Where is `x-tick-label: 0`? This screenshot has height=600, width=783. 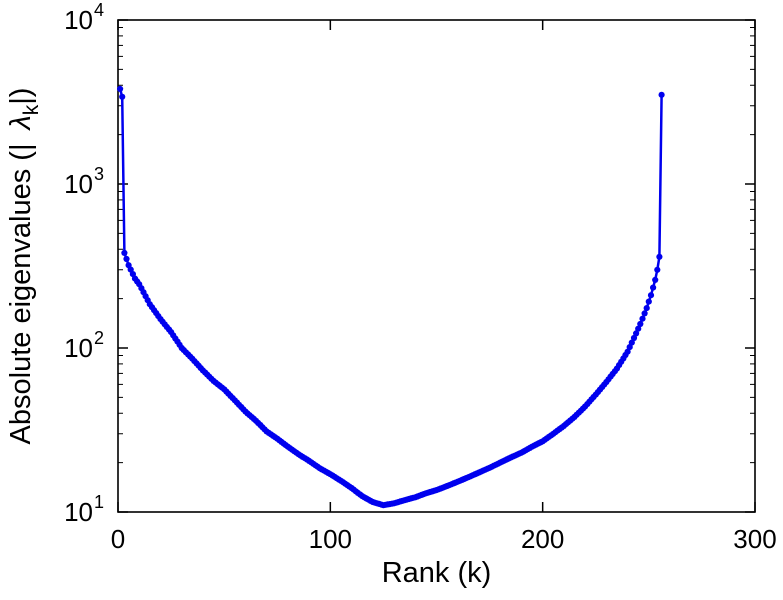
x-tick-label: 0 is located at coordinates (118, 539).